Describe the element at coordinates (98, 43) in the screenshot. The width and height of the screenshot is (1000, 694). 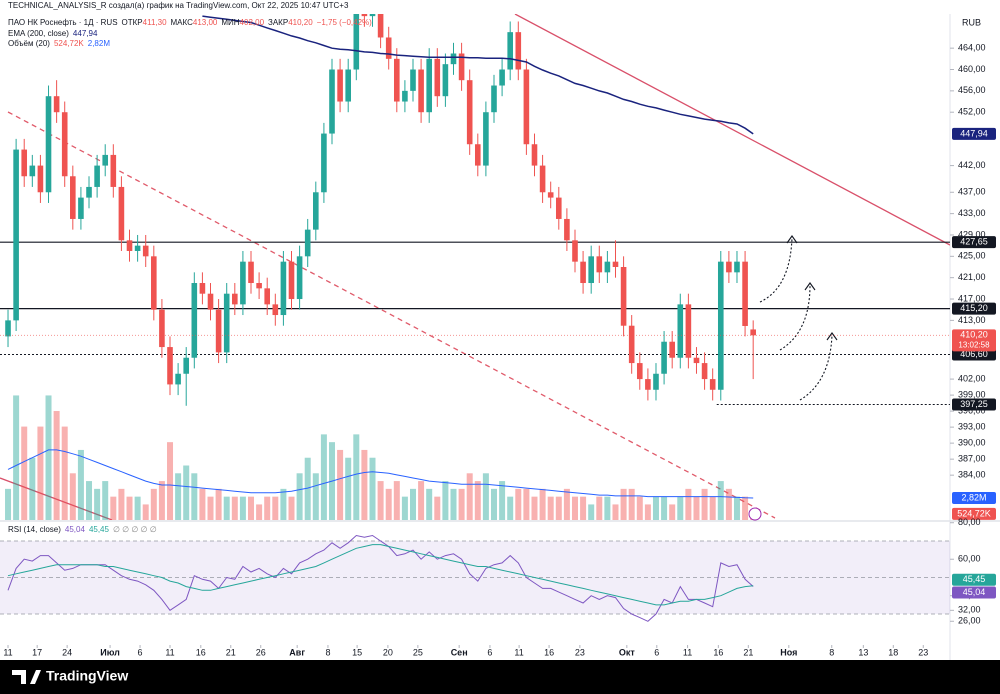
I see `value: 2,82M` at that location.